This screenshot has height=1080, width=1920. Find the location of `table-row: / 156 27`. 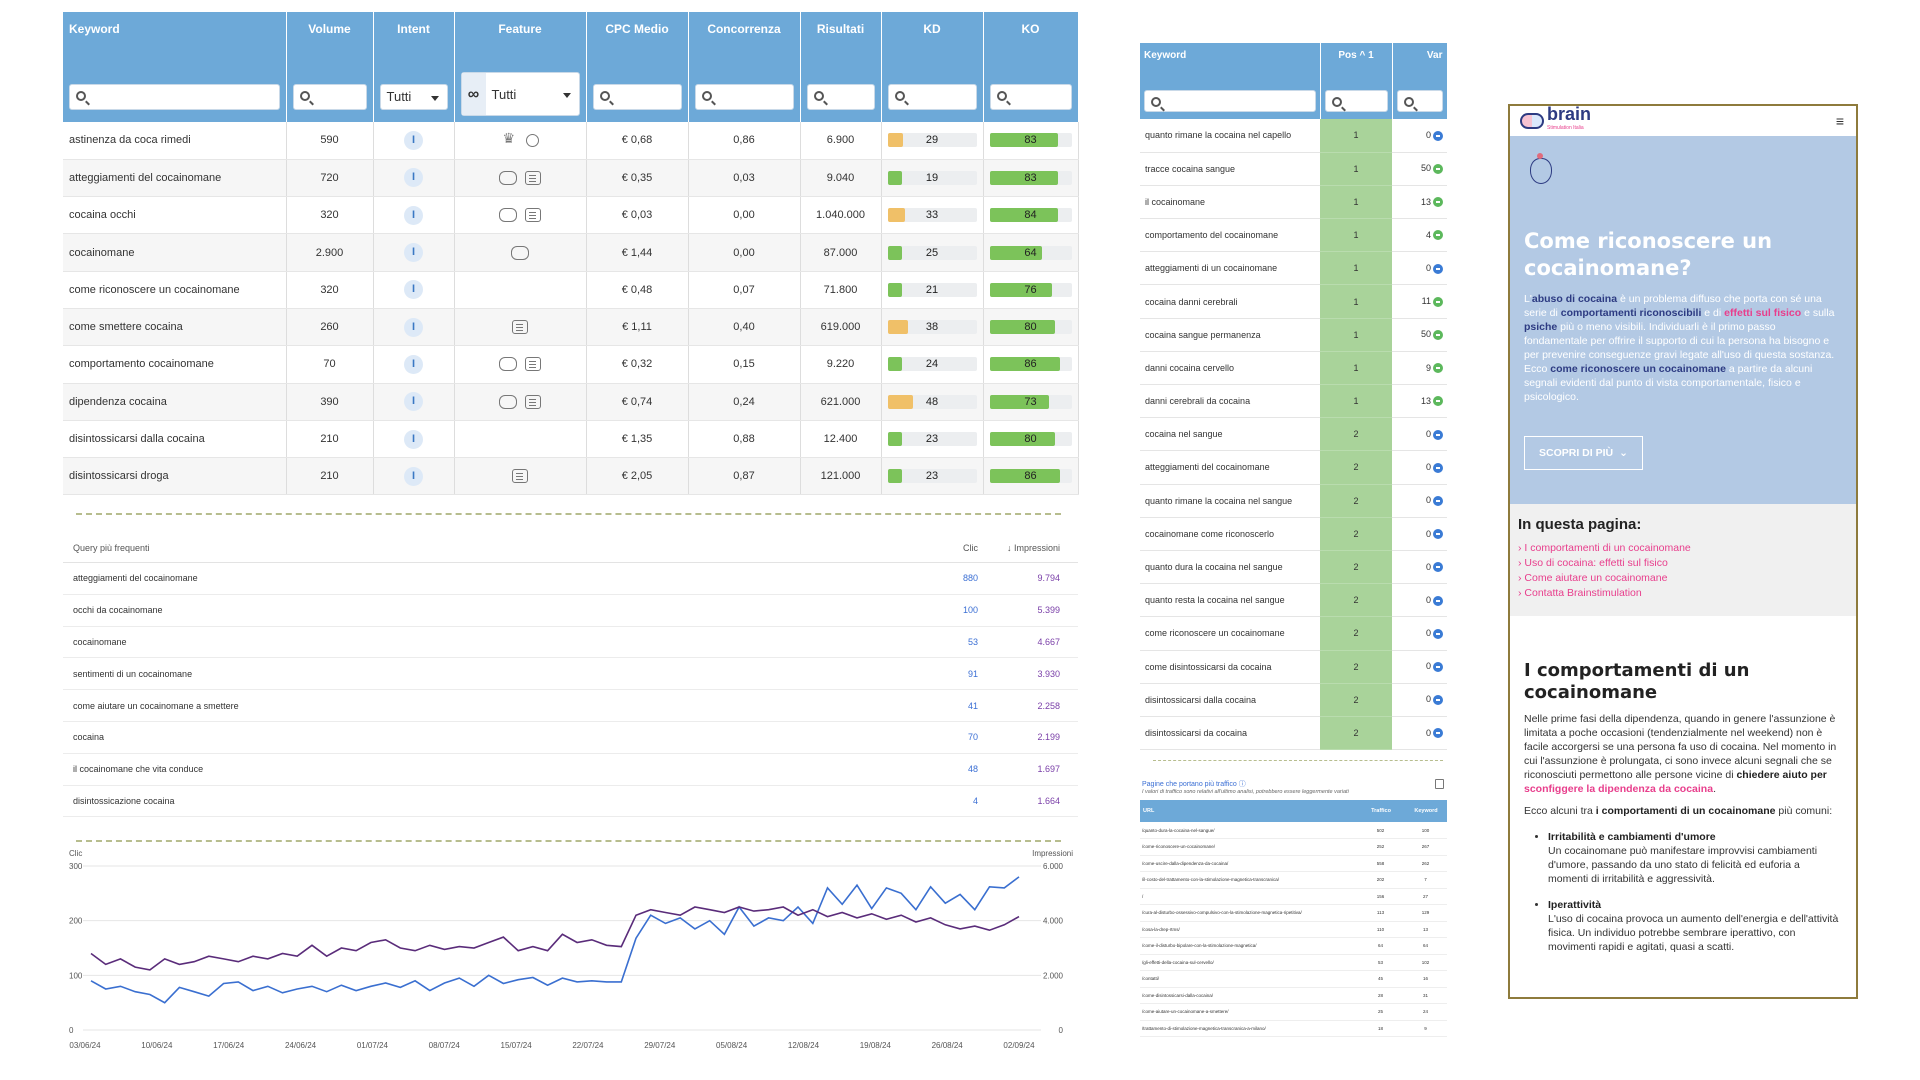

table-row: / 156 27 is located at coordinates (1293, 896).